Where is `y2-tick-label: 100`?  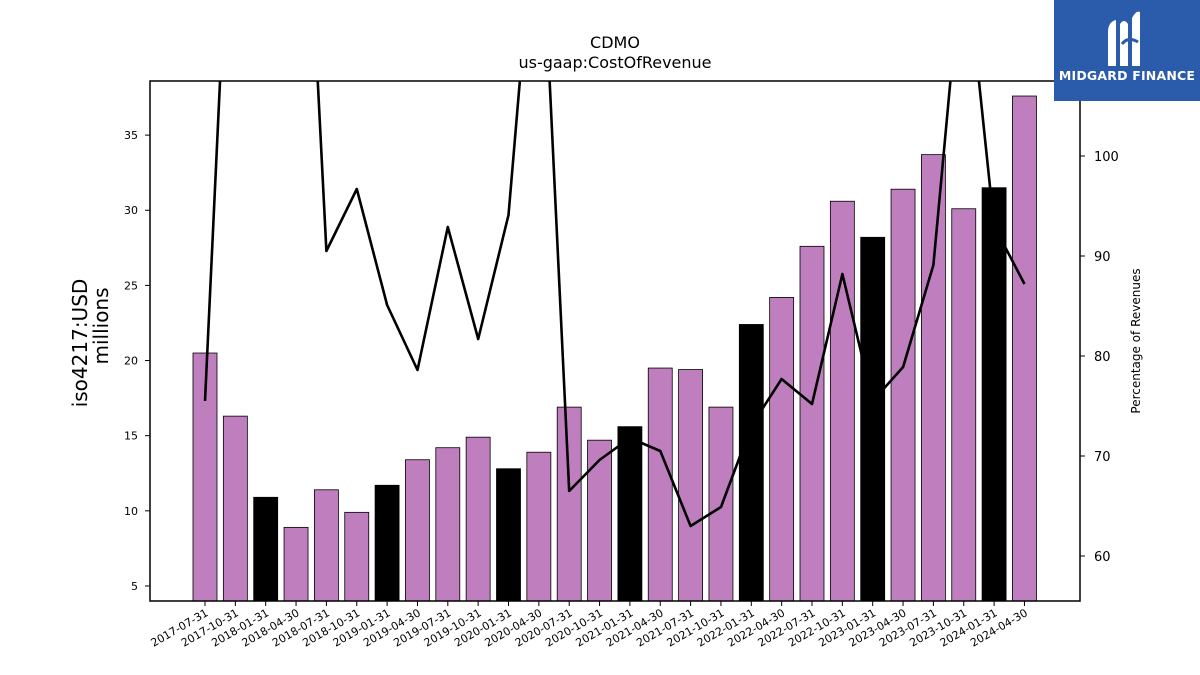
y2-tick-label: 100 is located at coordinates (1106, 157).